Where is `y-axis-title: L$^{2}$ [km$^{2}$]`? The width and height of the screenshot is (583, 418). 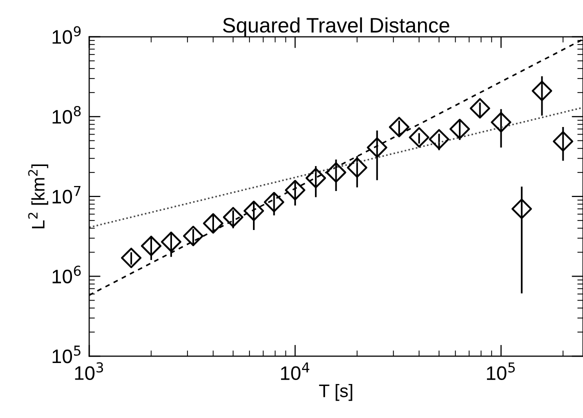 y-axis-title: L$^{2}$ [km$^{2}$] is located at coordinates (38, 196).